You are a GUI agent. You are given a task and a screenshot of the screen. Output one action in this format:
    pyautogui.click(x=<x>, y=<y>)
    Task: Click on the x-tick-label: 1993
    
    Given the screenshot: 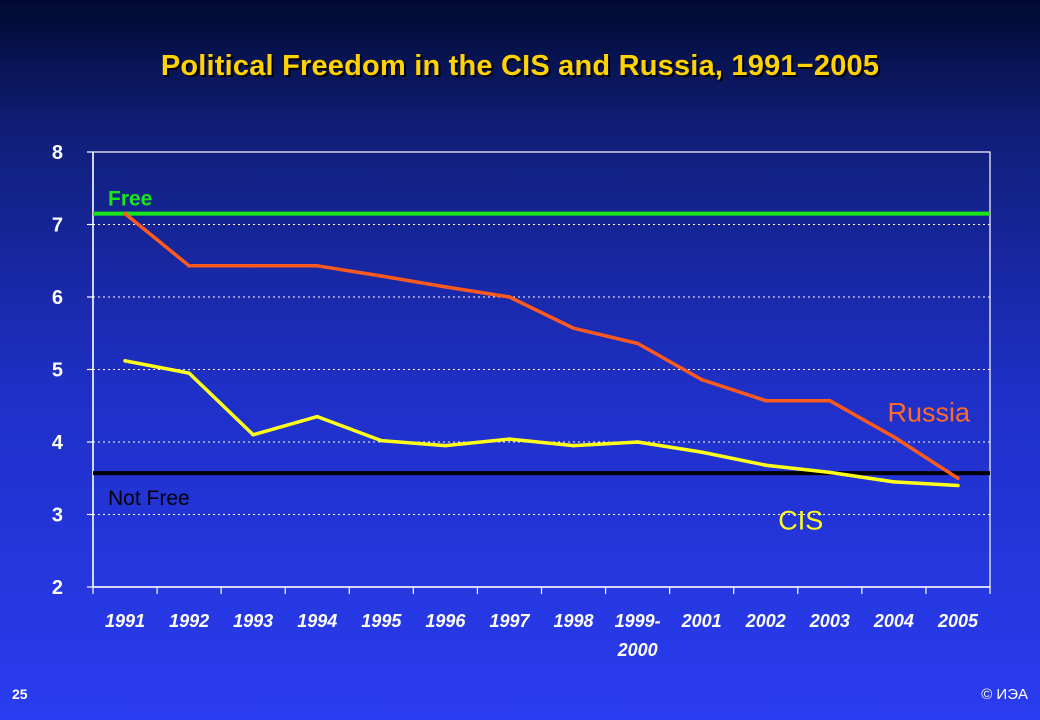 What is the action you would take?
    pyautogui.click(x=253, y=621)
    